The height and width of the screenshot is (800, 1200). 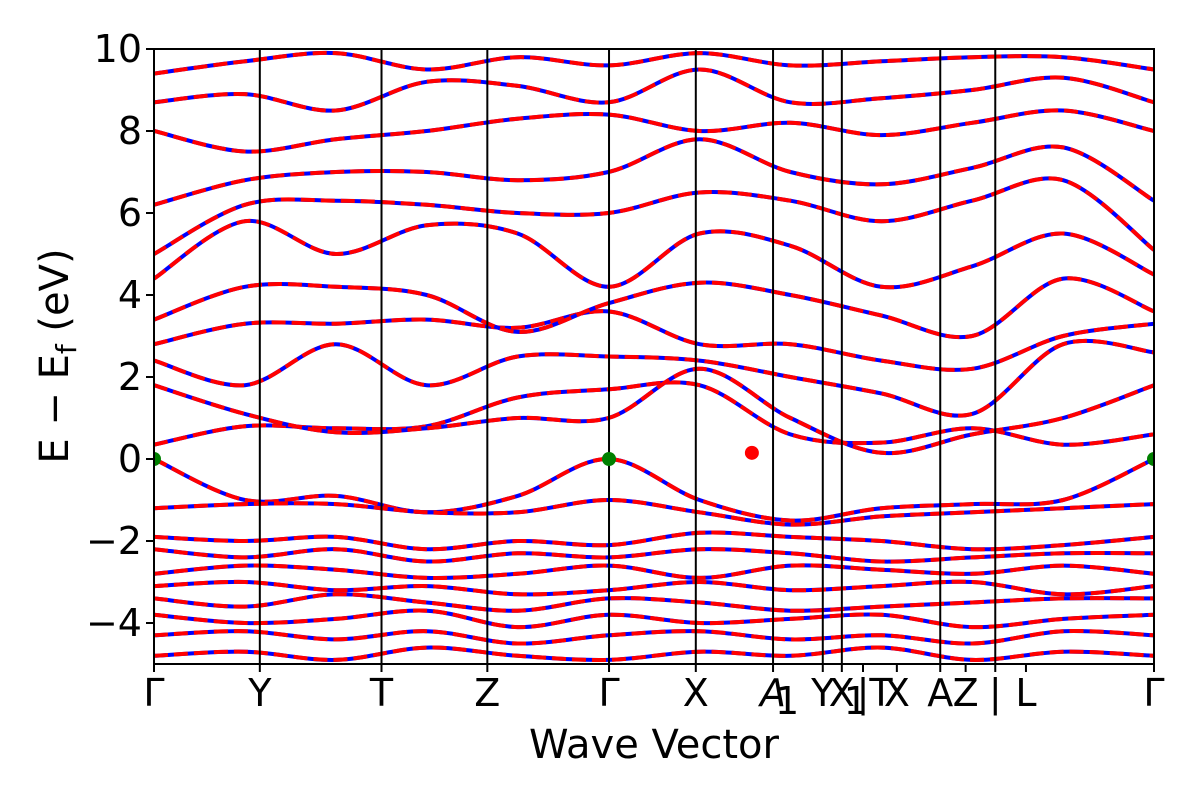 What do you see at coordinates (654, 489) in the screenshot?
I see `valence-band-0-overlay` at bounding box center [654, 489].